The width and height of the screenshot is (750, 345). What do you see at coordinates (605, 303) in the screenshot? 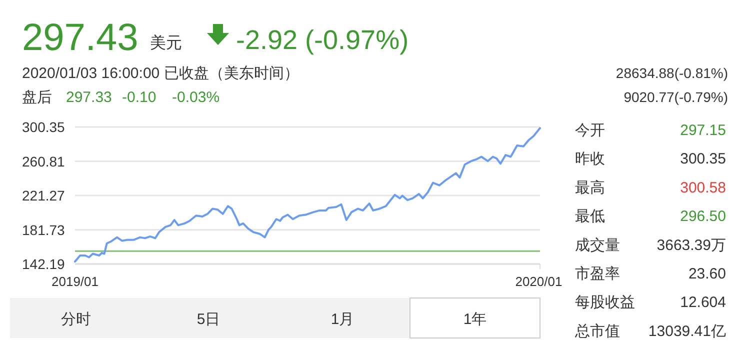
I see `text: 每股收益` at bounding box center [605, 303].